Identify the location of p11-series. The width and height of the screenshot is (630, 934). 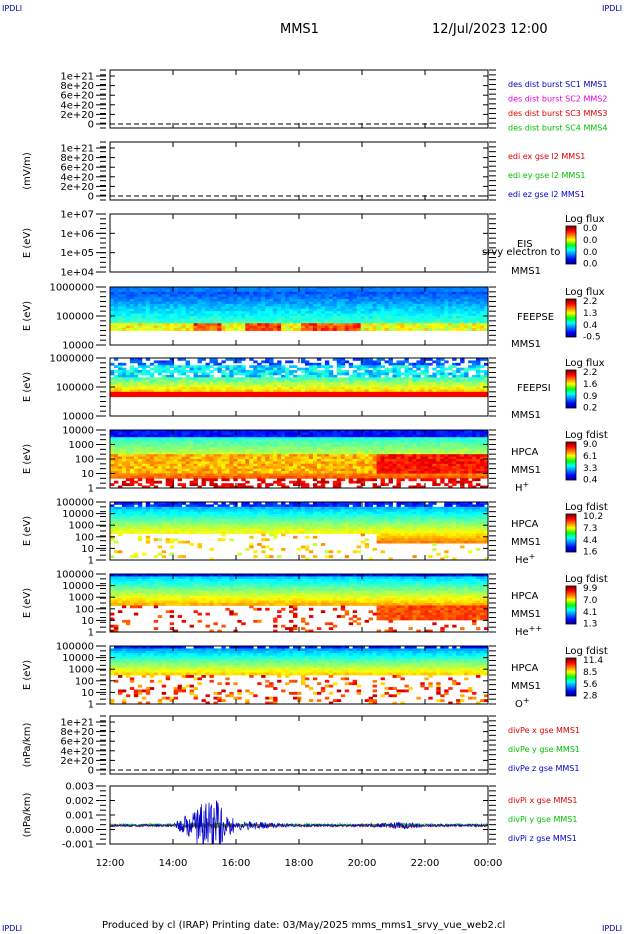
(299, 822).